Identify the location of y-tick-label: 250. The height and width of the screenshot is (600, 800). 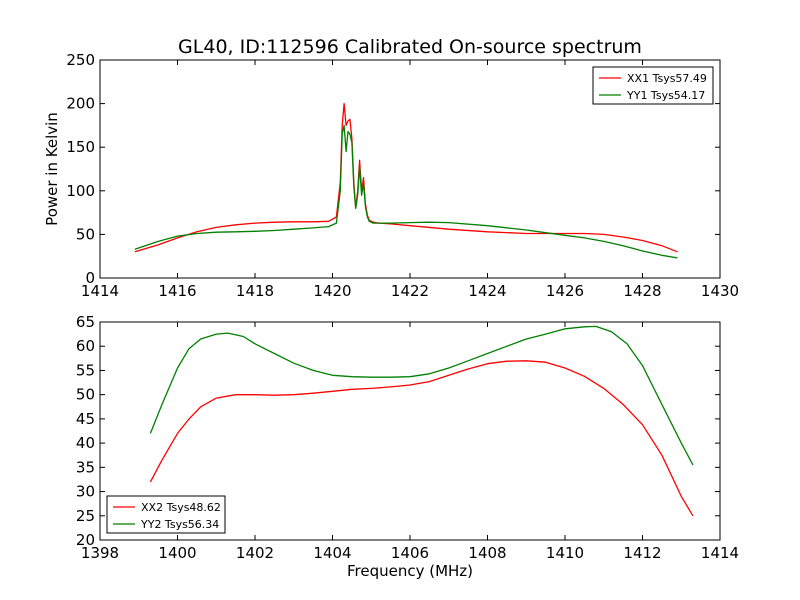
(80, 60).